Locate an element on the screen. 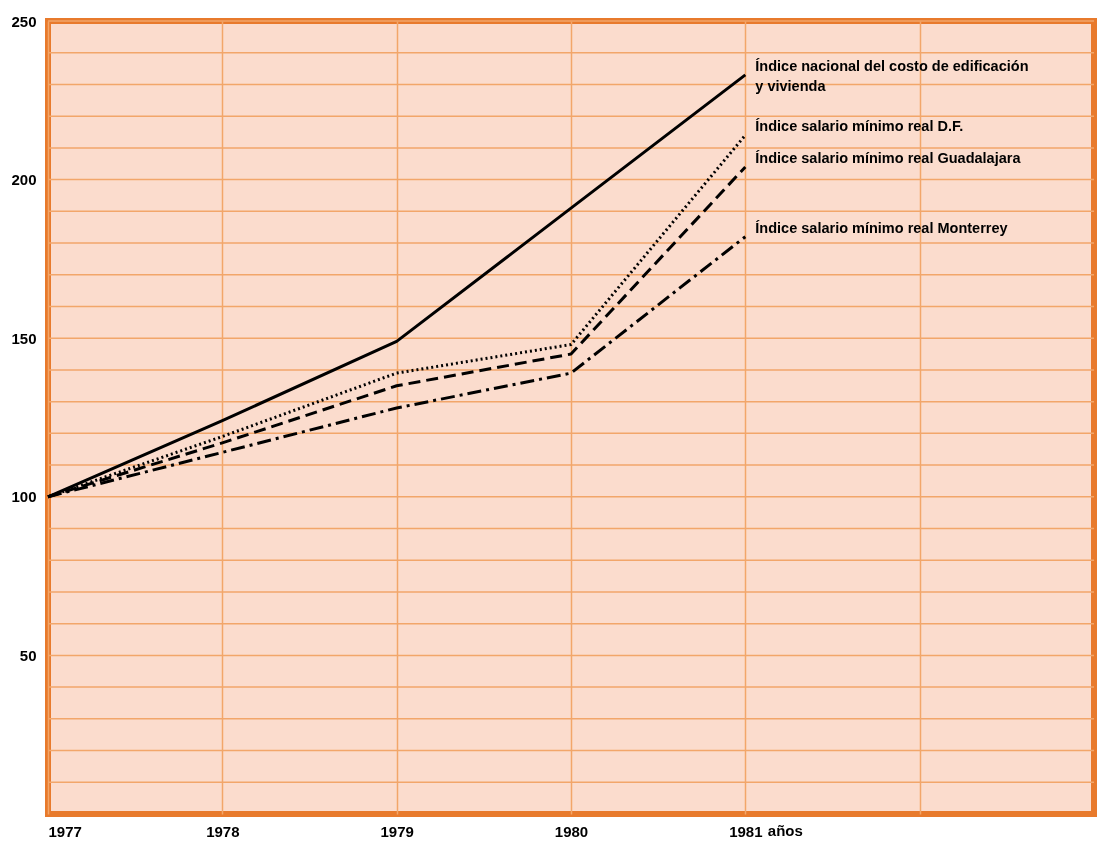 This screenshot has width=1116, height=853. series-label: Índice salario mínimo real D.F. is located at coordinates (859, 126).